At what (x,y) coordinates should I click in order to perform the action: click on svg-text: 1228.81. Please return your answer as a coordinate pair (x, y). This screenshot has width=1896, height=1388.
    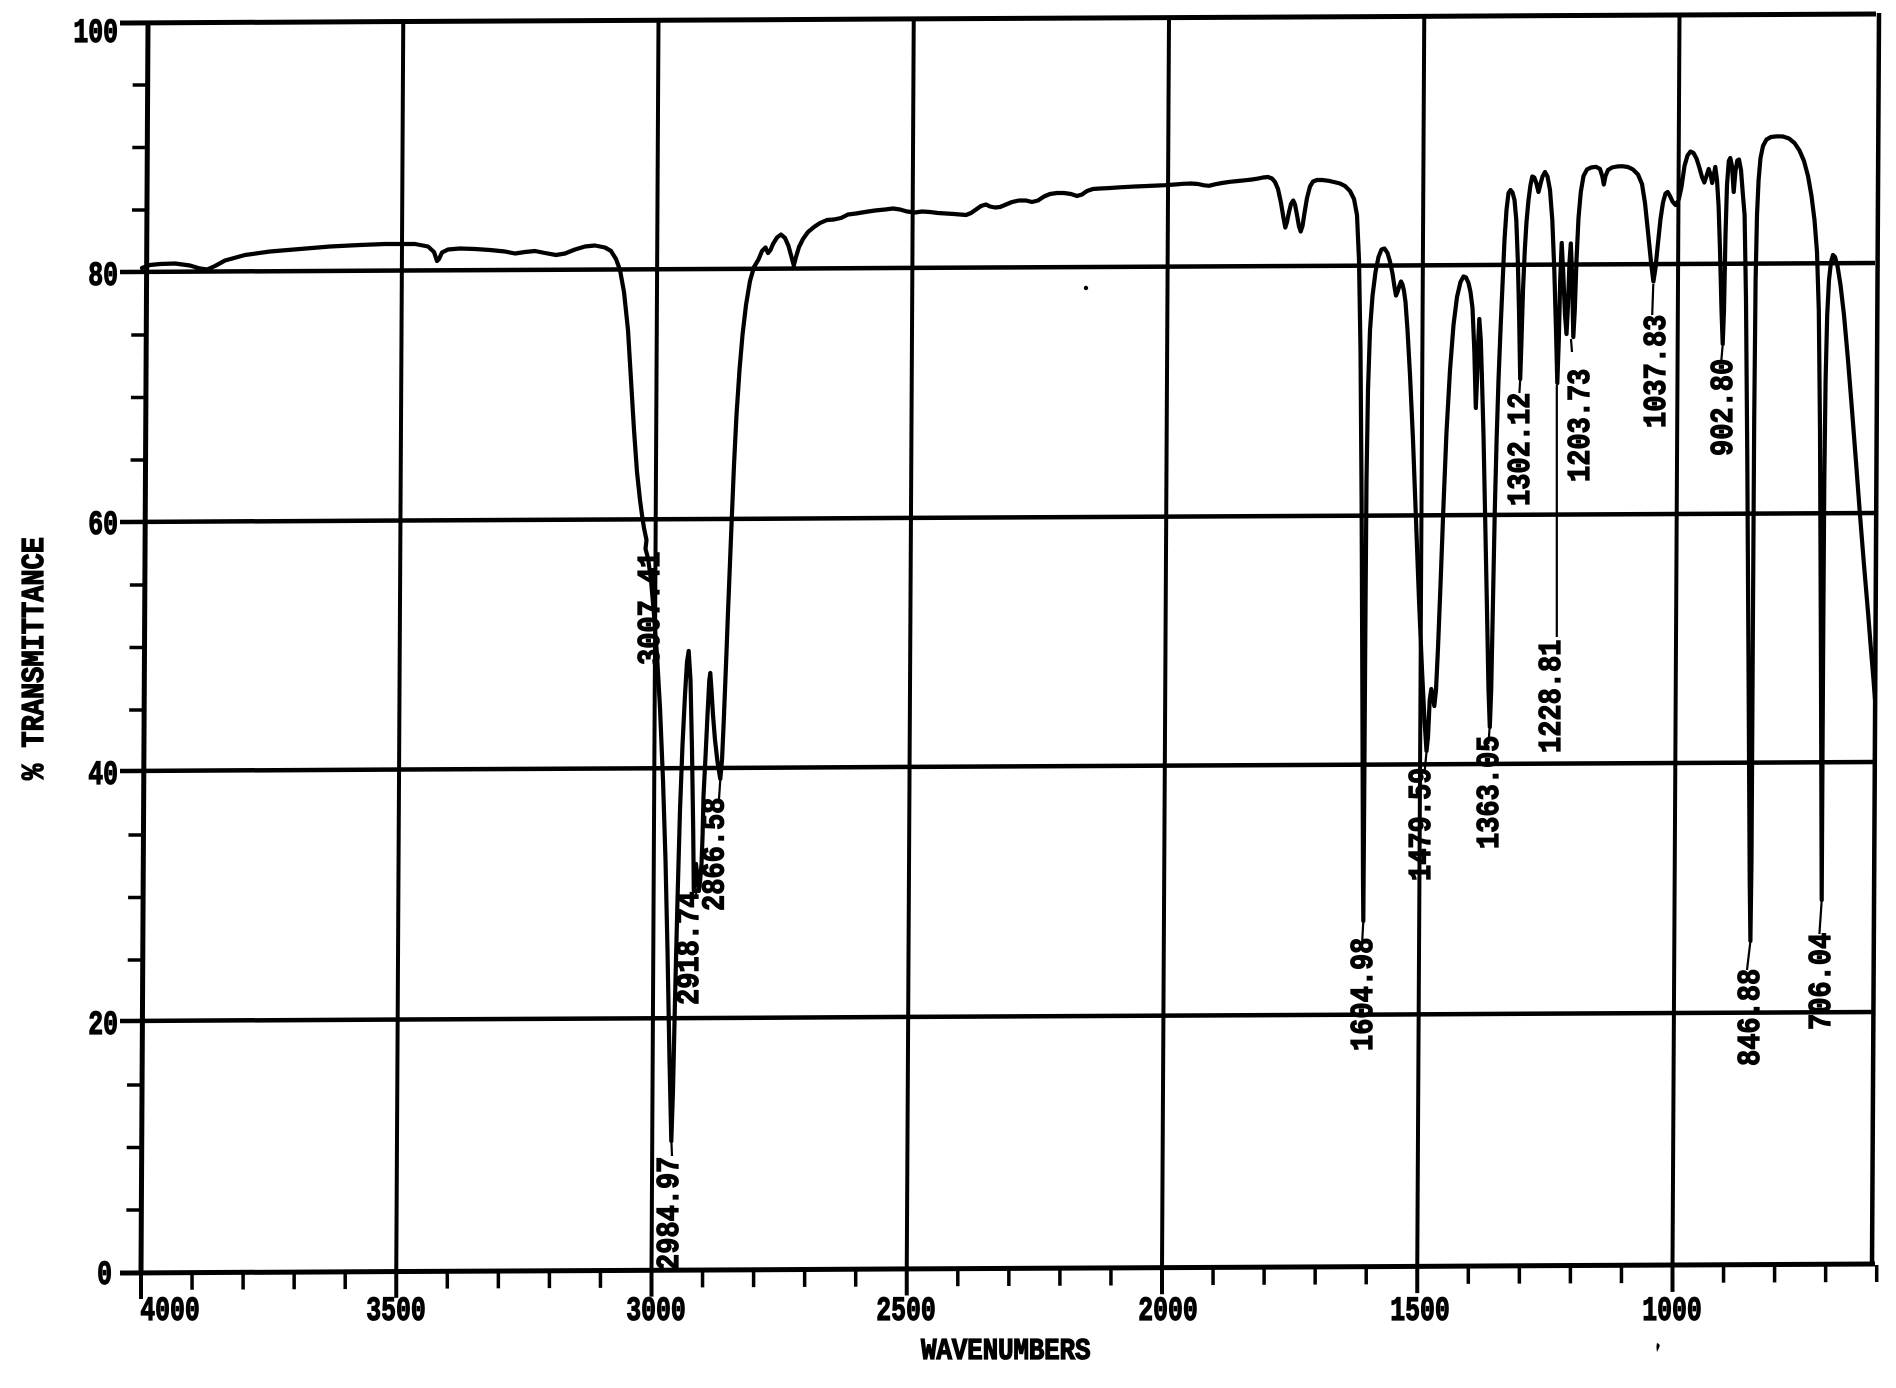
    Looking at the image, I should click on (1551, 696).